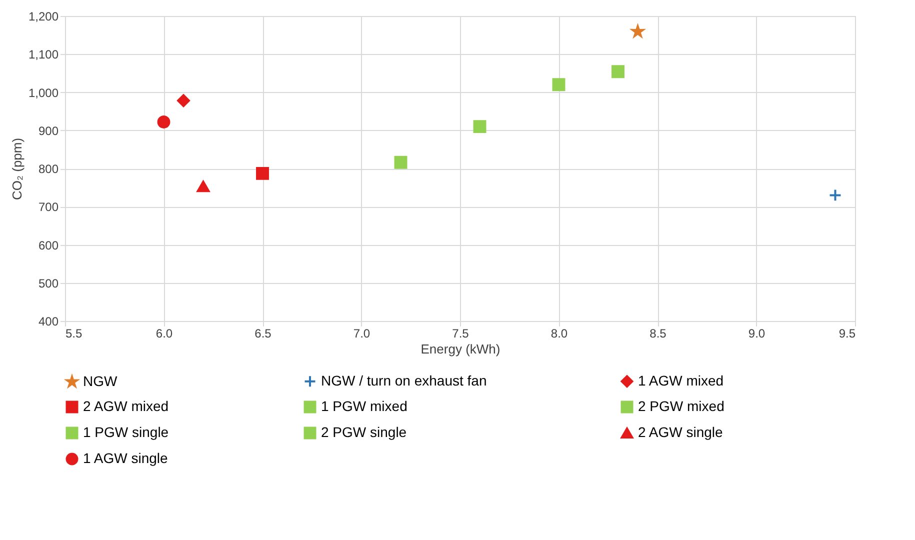 This screenshot has width=915, height=540. I want to click on legend-label: 1 AGW mixed, so click(681, 380).